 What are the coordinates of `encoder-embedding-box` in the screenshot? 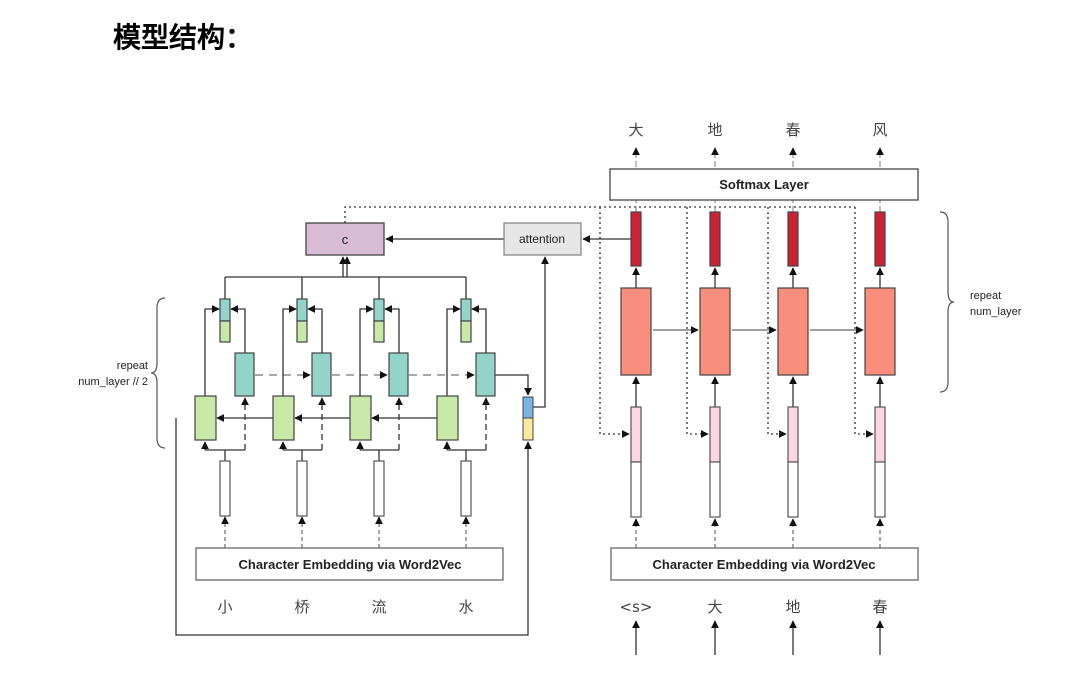 It's located at (349, 564).